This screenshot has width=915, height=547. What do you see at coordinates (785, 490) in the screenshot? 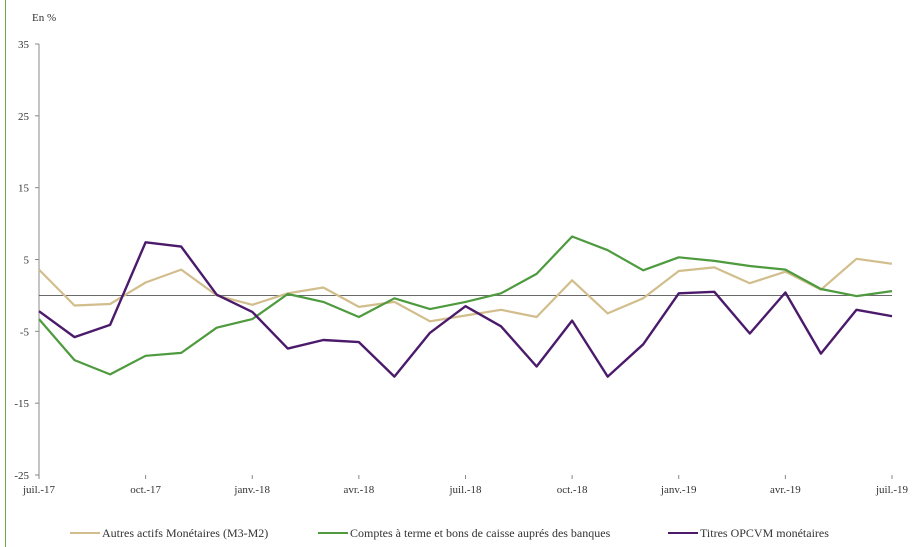
I see `x-tick-label: avr.-19` at bounding box center [785, 490].